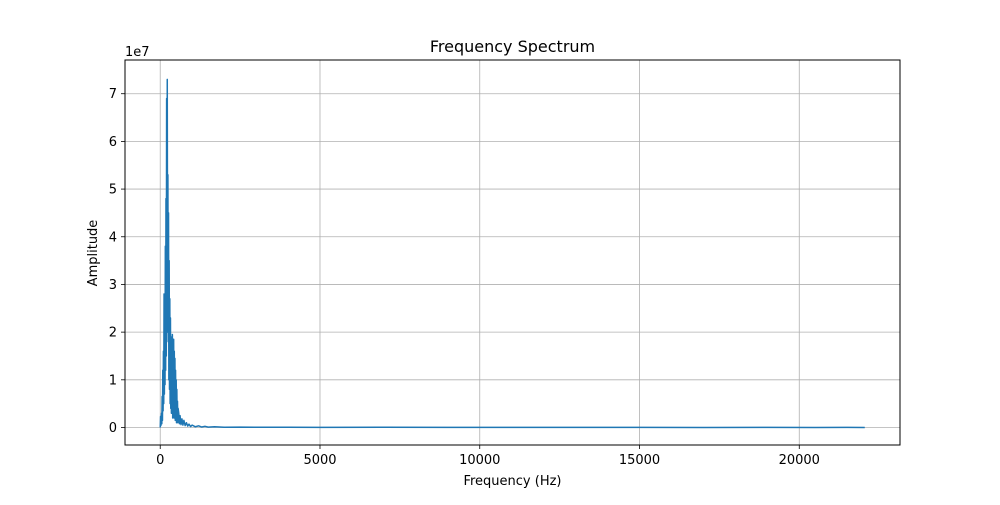  I want to click on x-tick-label: 5000, so click(319, 460).